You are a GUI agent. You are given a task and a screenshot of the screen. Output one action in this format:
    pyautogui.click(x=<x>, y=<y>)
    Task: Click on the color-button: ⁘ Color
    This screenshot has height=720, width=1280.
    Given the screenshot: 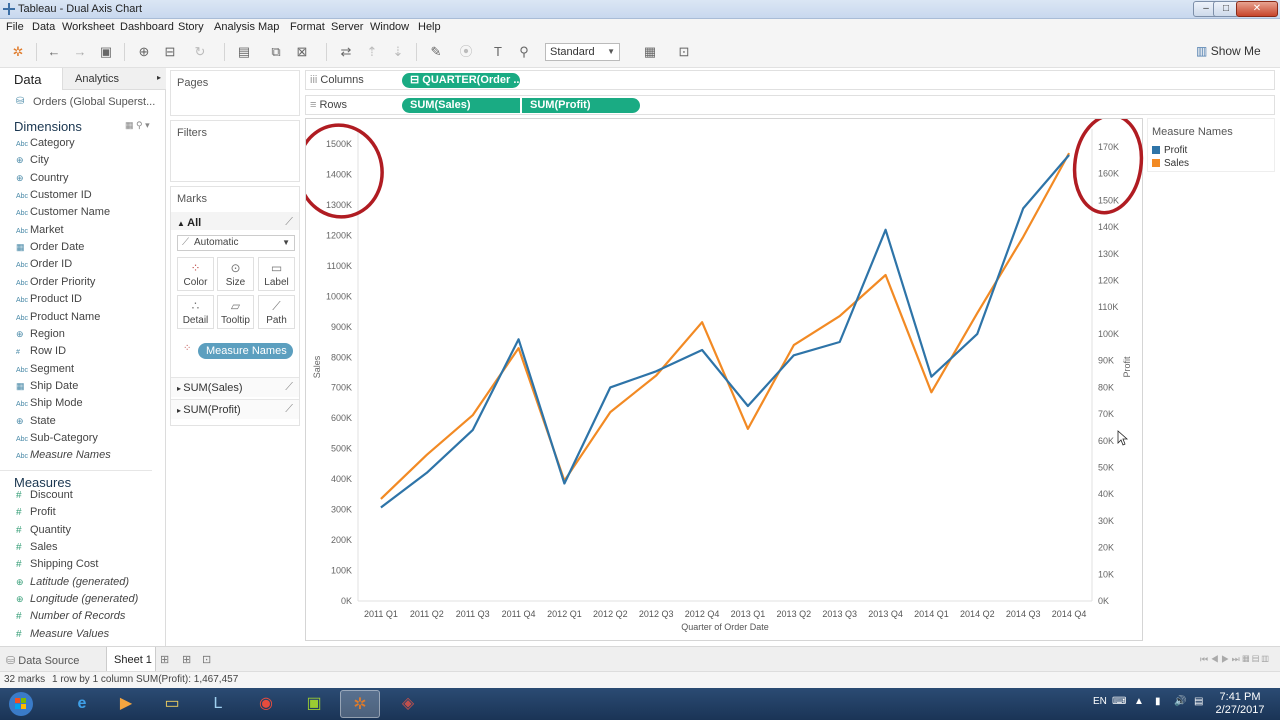 What is the action you would take?
    pyautogui.click(x=195, y=274)
    